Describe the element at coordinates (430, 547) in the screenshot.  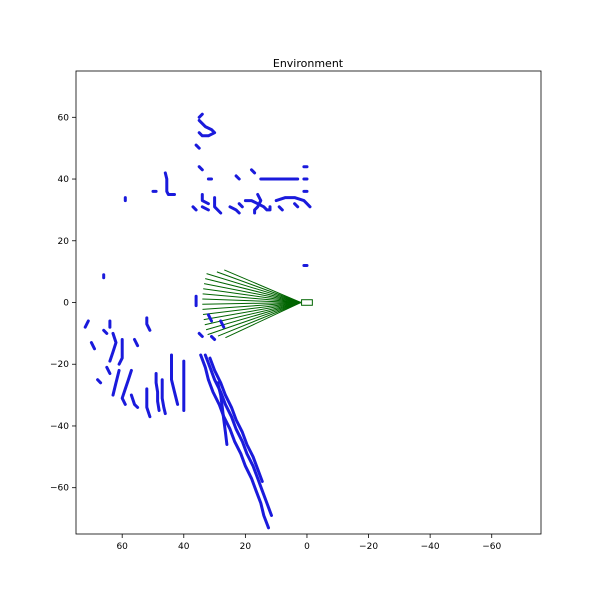
I see `x-tick-label: −40` at that location.